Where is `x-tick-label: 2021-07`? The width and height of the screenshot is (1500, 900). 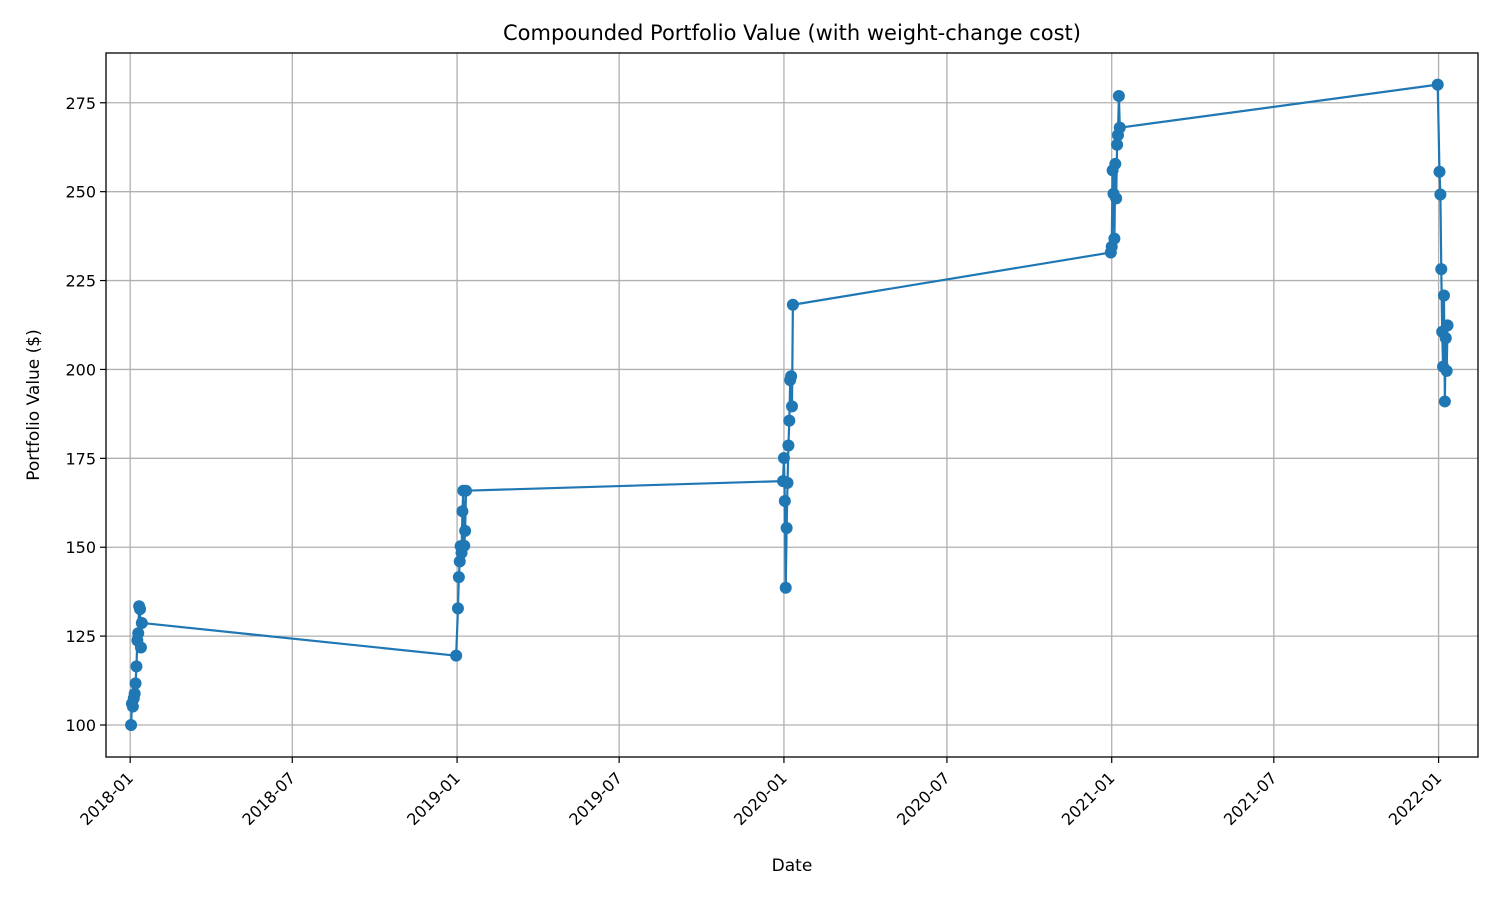 x-tick-label: 2021-07 is located at coordinates (1250, 798).